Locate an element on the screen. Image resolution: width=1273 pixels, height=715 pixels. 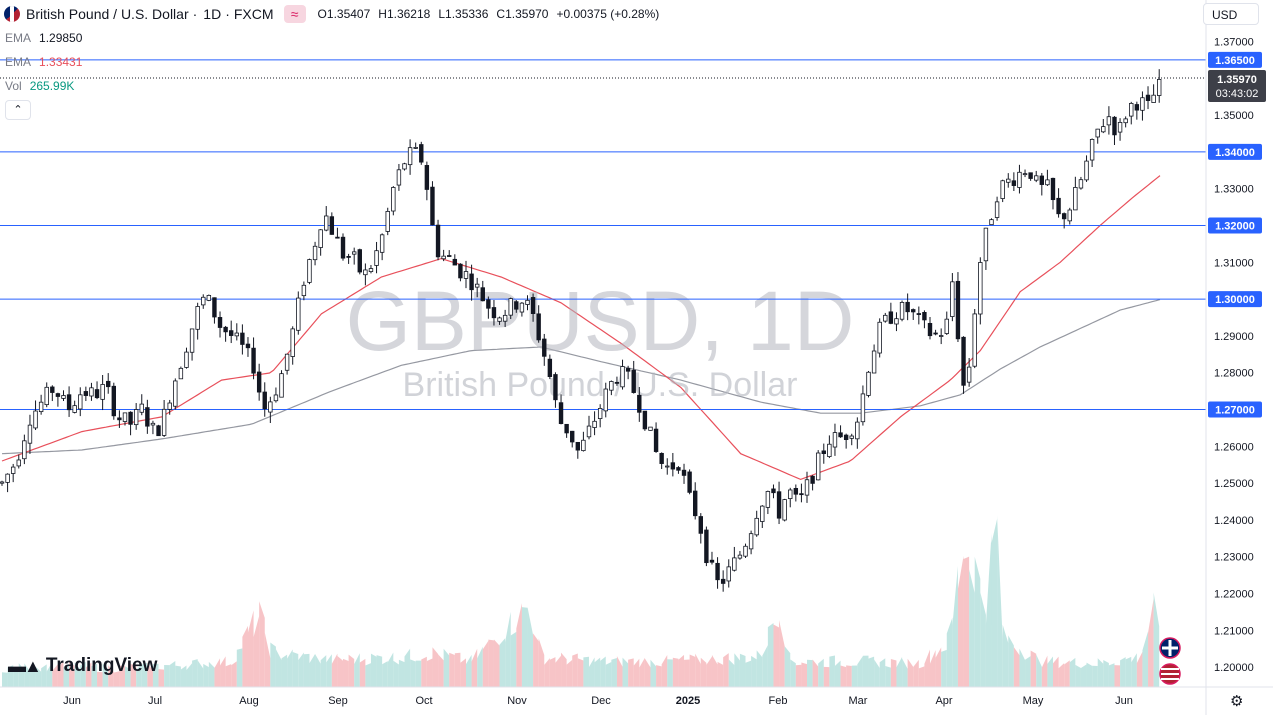
usd-flag-stripe is located at coordinates (1170, 669).